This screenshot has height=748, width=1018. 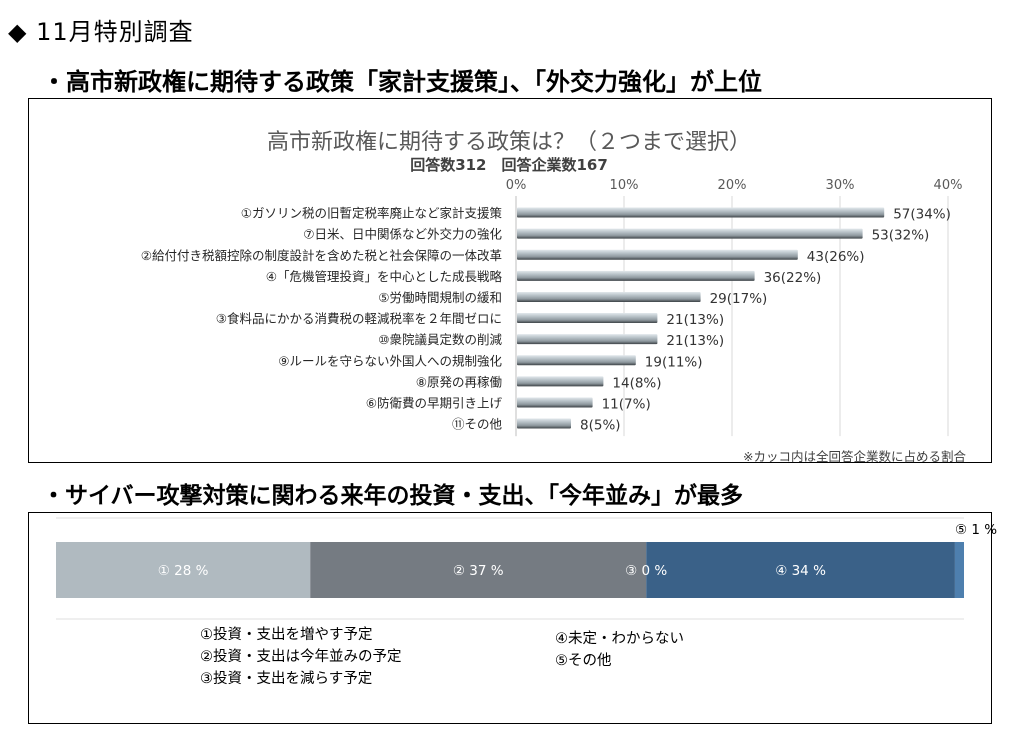 What do you see at coordinates (101, 32) in the screenshot?
I see `page-heading: ◆ 11月特別調査` at bounding box center [101, 32].